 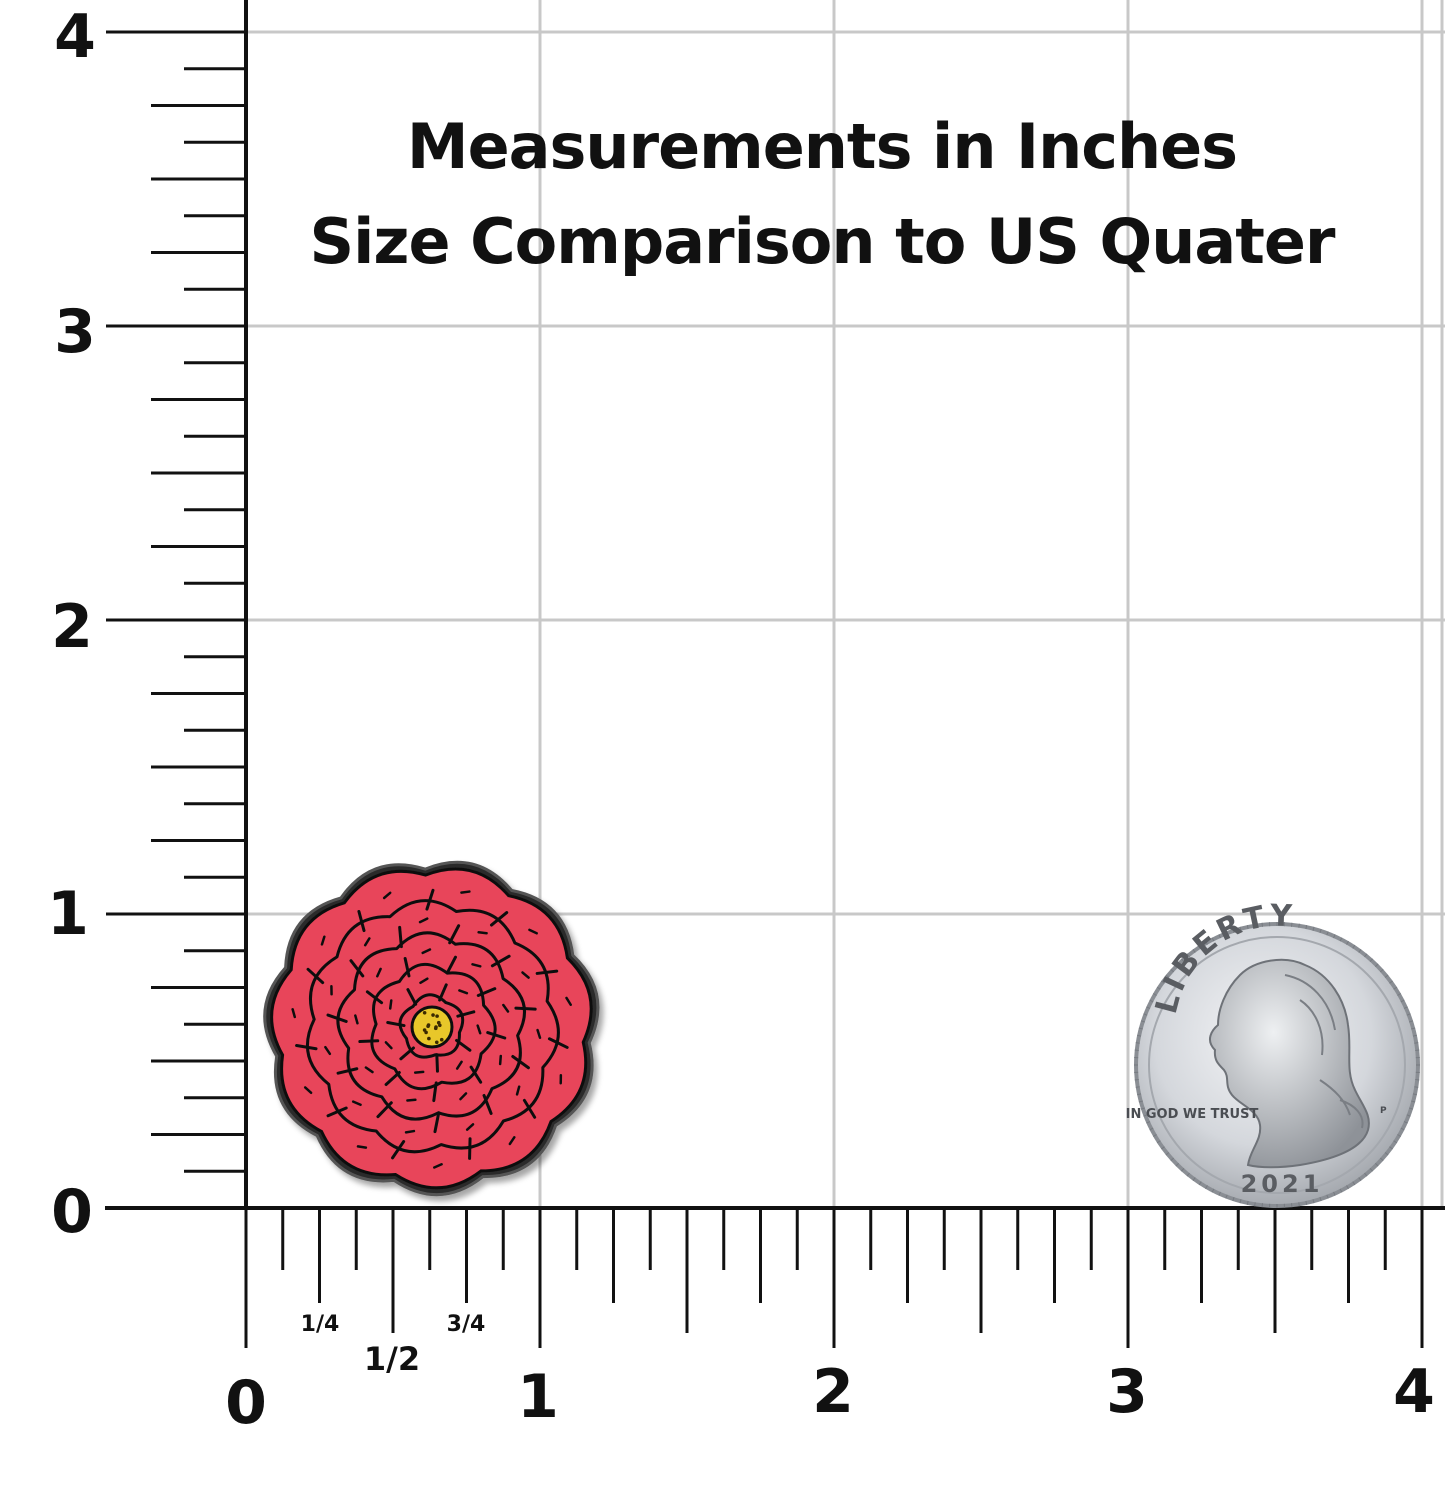 I want to click on us-quarter-coin-icon: LIBERTY IN GOD WE TRUST 2021 P, so click(x=1273, y=1053).